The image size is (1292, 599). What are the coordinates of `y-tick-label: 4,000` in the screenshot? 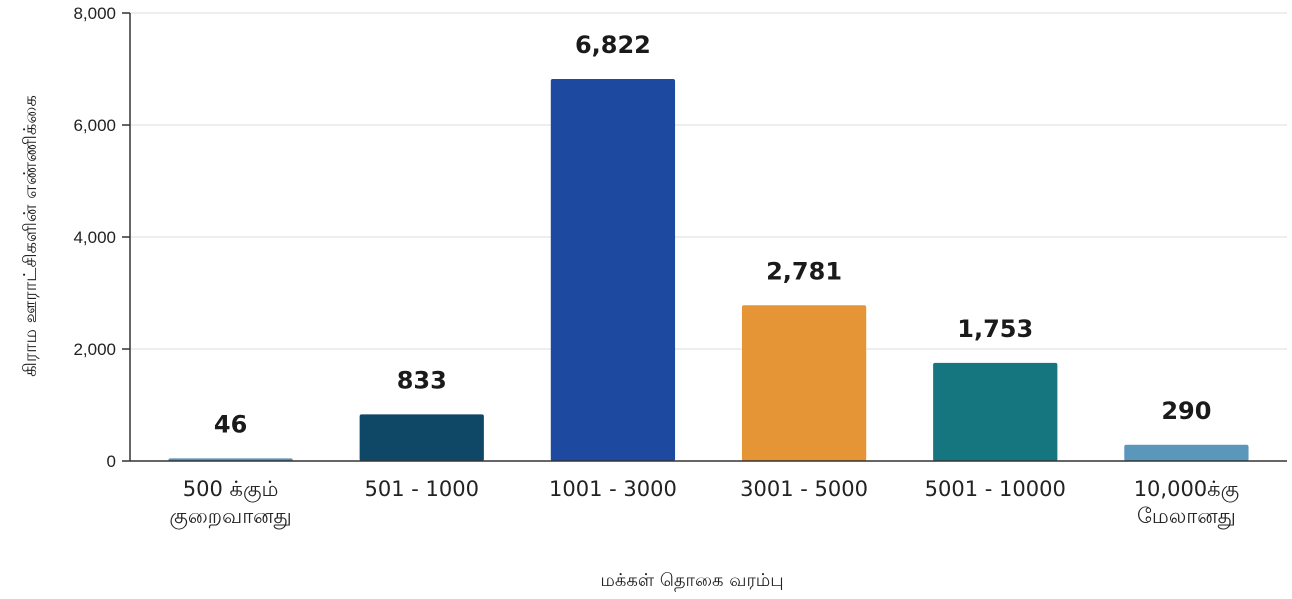 It's located at (94, 237).